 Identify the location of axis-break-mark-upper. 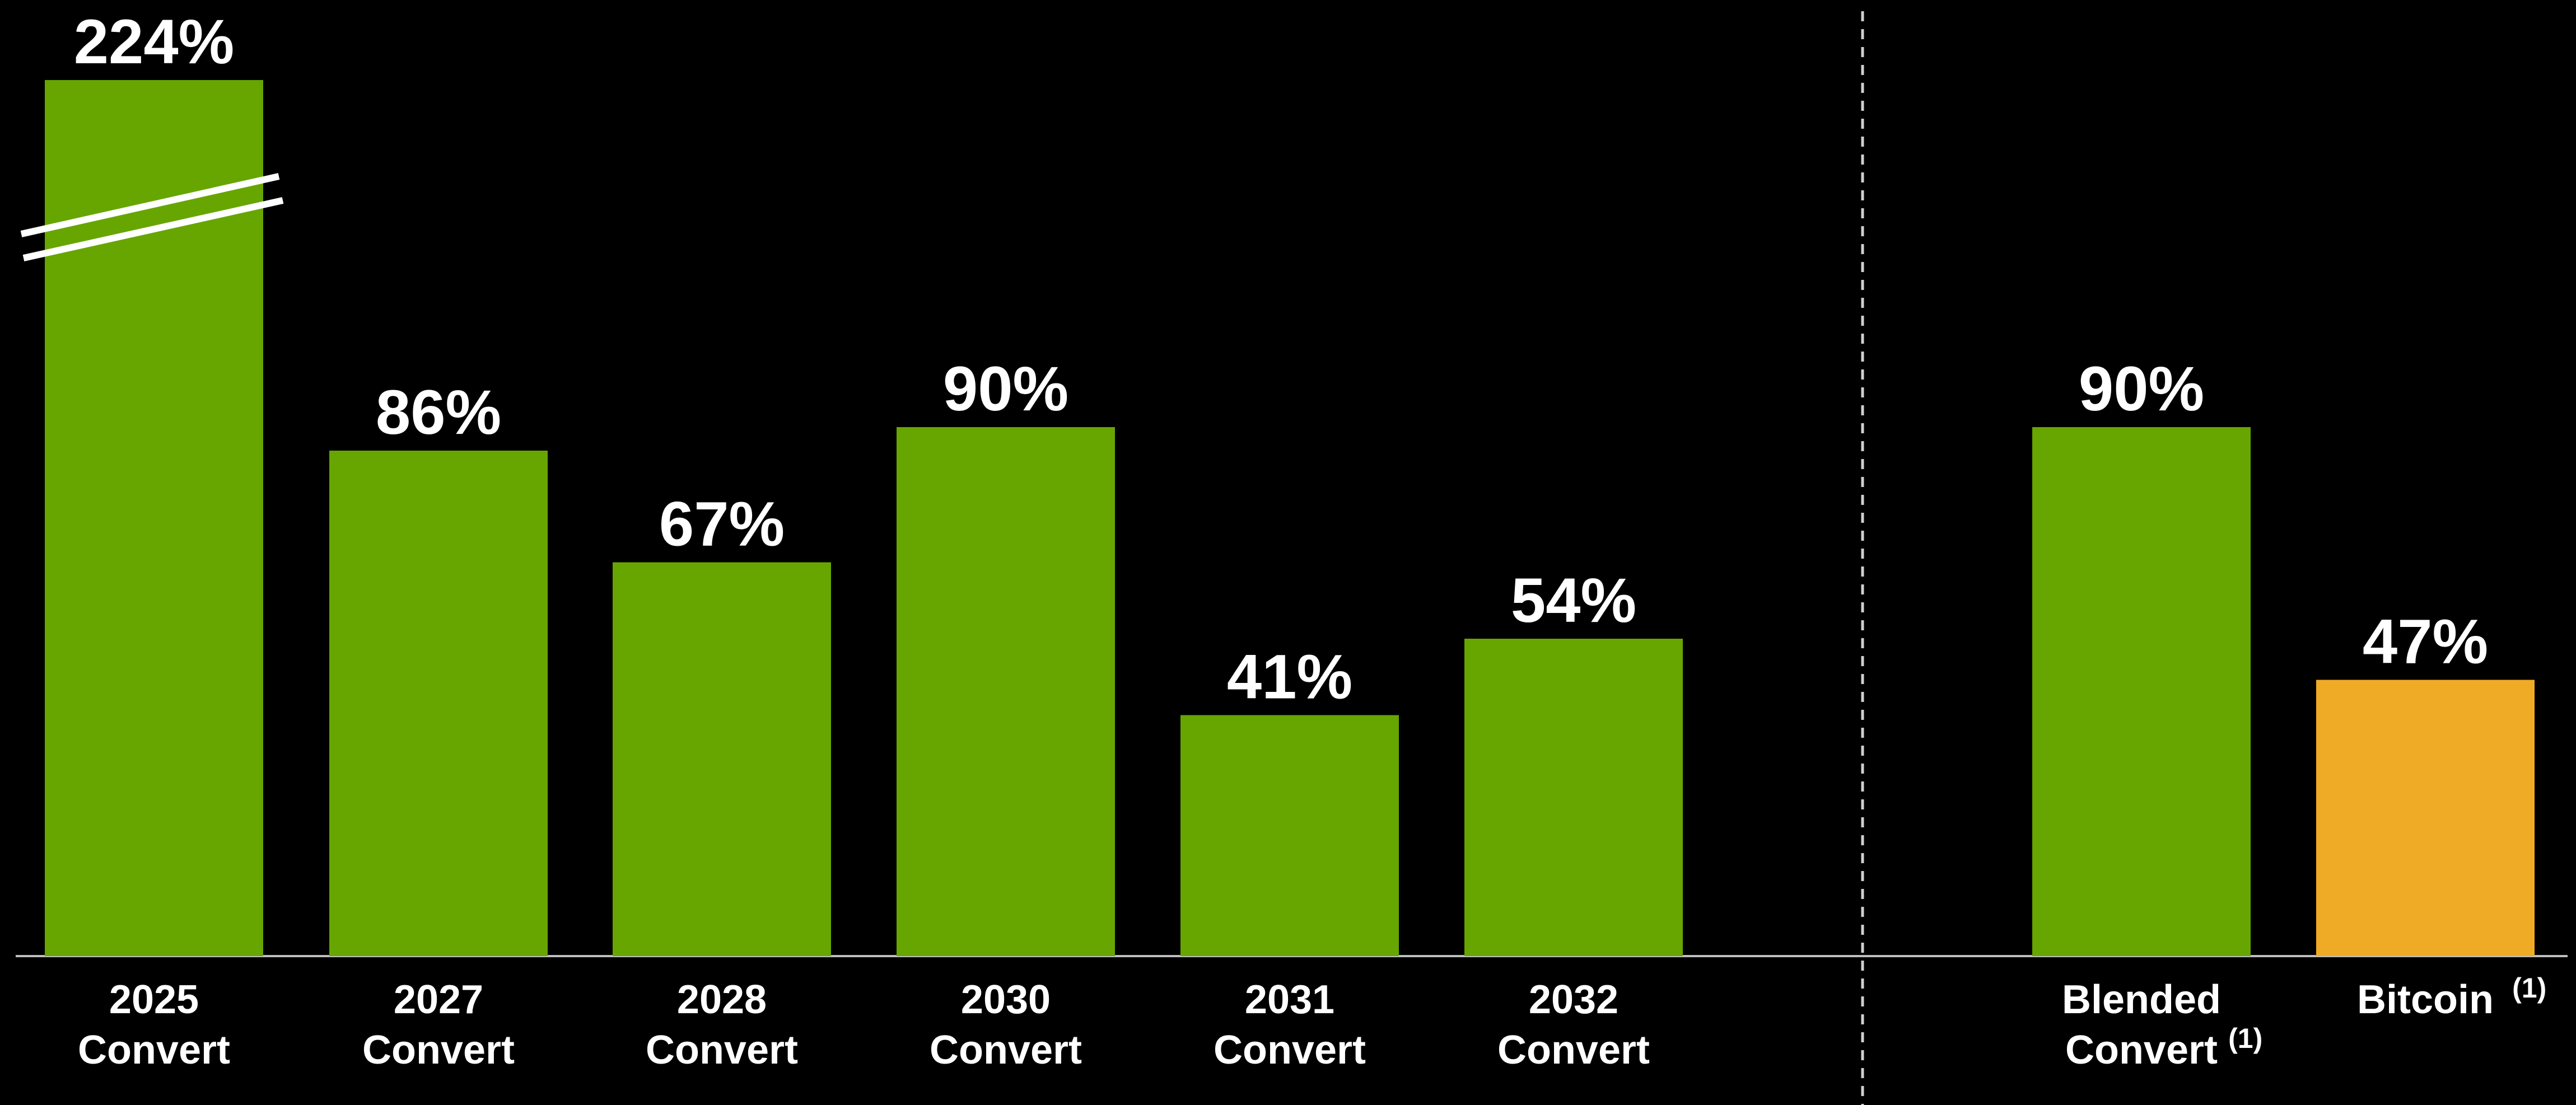
(150, 205).